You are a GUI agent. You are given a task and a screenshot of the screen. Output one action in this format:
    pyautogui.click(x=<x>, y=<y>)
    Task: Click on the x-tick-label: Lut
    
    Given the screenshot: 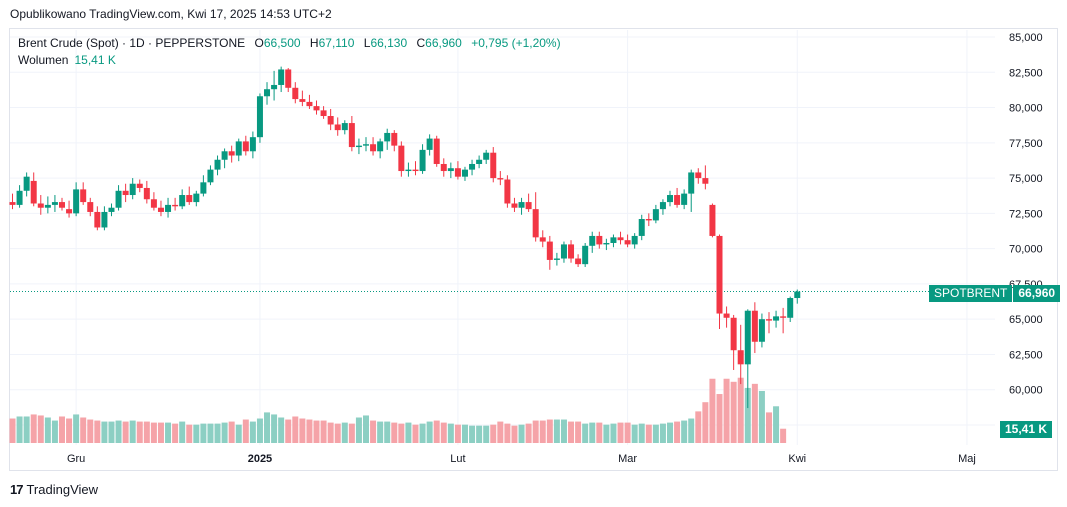 What is the action you would take?
    pyautogui.click(x=457, y=459)
    